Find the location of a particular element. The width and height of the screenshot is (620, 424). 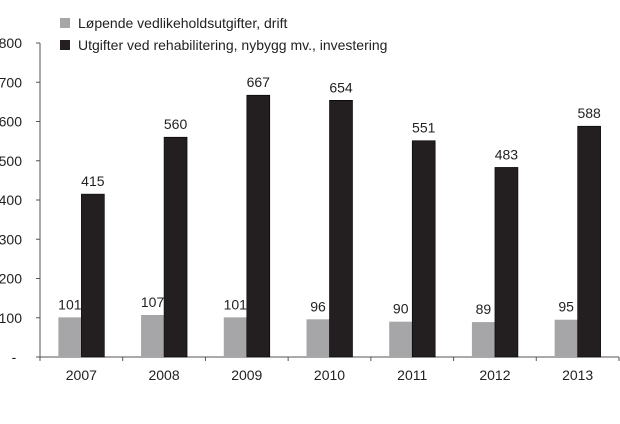

x-tick-label: 2007 is located at coordinates (81, 375).